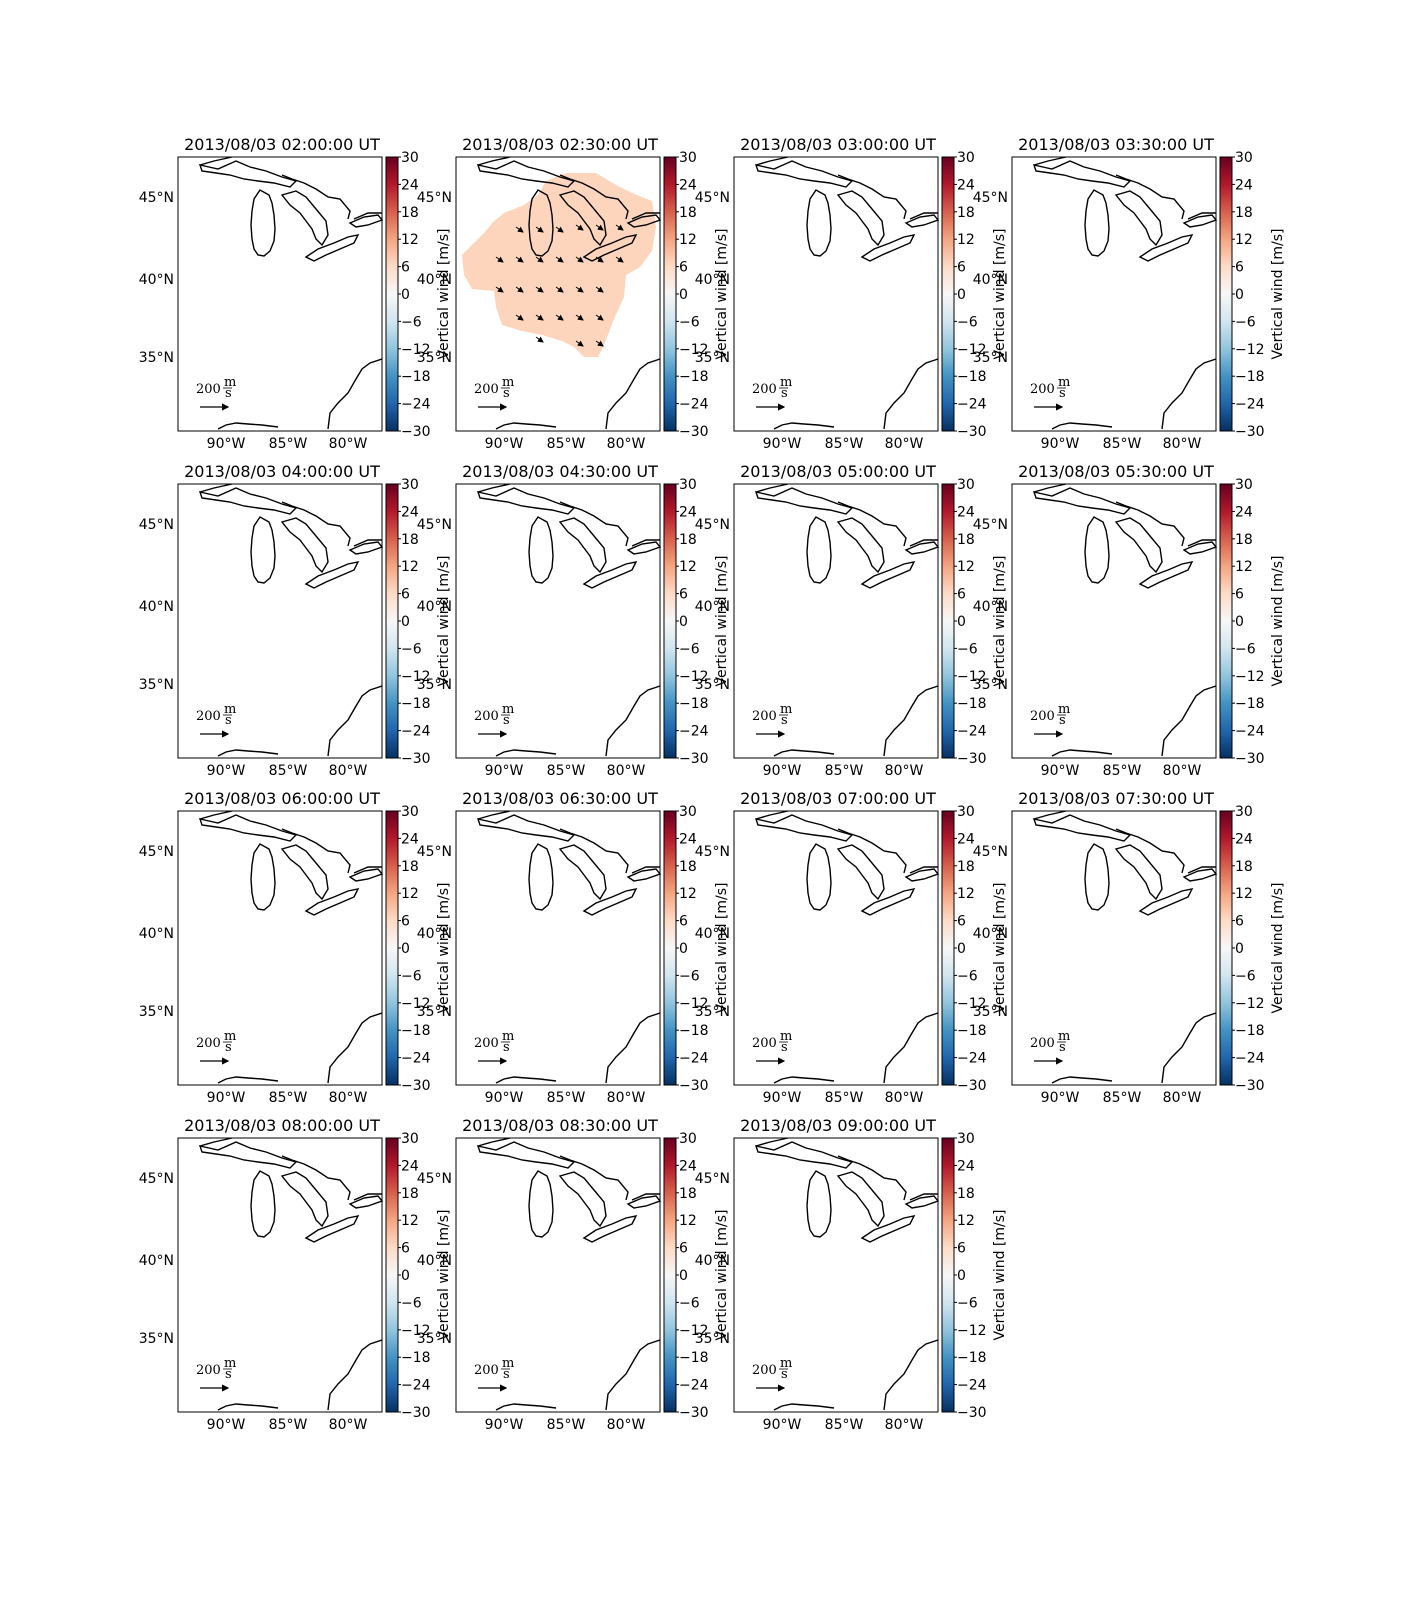  What do you see at coordinates (282, 1125) in the screenshot?
I see `panel-title: 2013/08/03 08:00:00 UT` at bounding box center [282, 1125].